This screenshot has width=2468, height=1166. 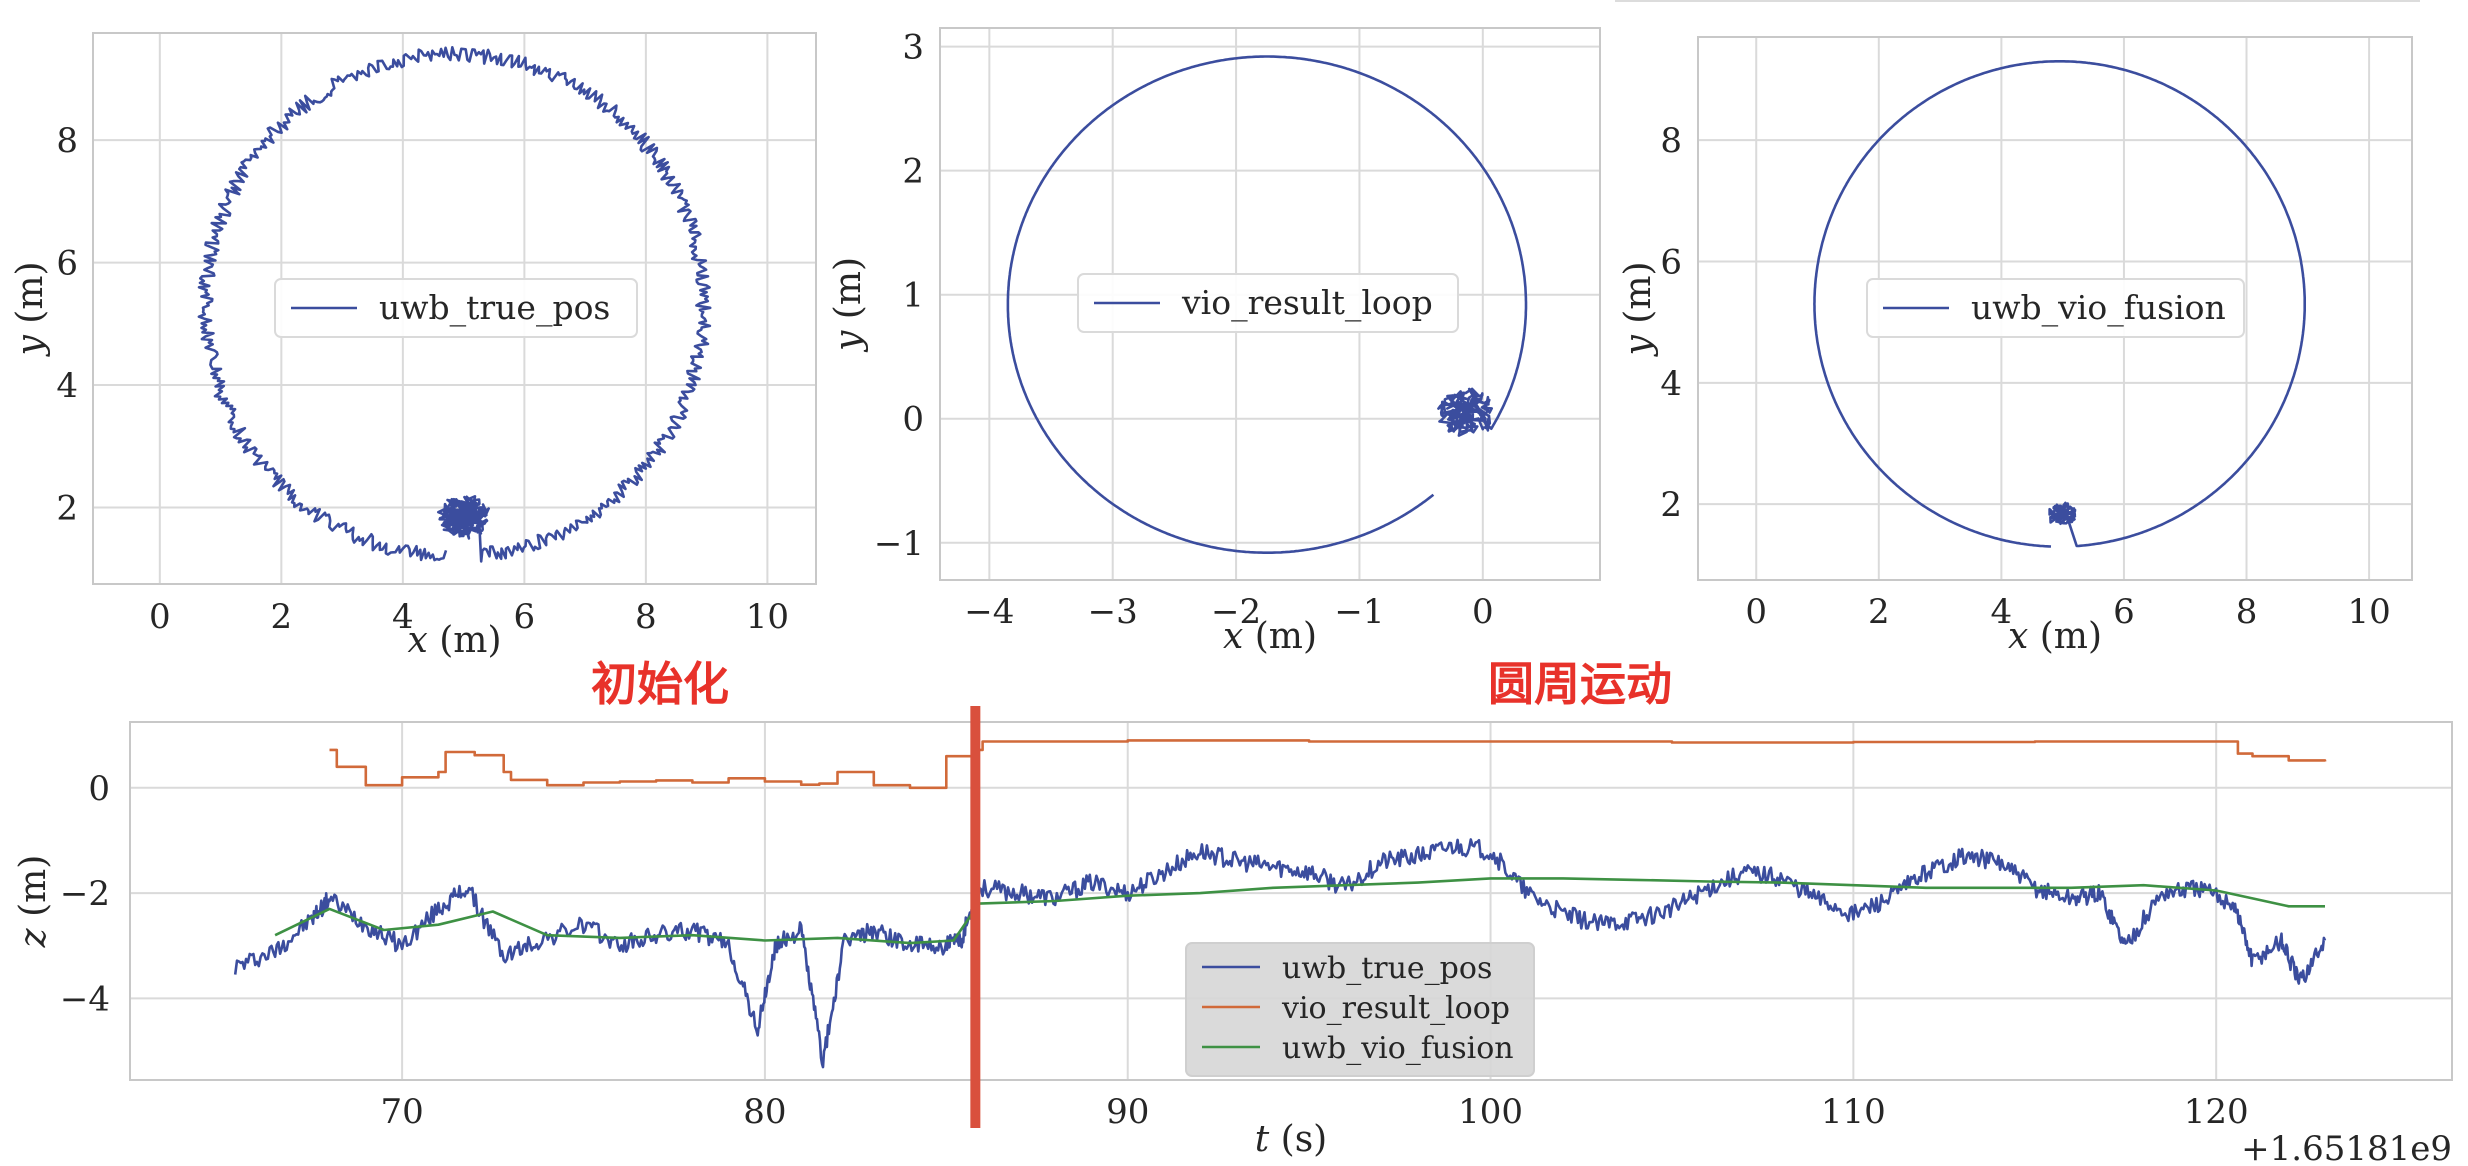 I want to click on x-offset-text: +1.65181e9, so click(x=2346, y=1147).